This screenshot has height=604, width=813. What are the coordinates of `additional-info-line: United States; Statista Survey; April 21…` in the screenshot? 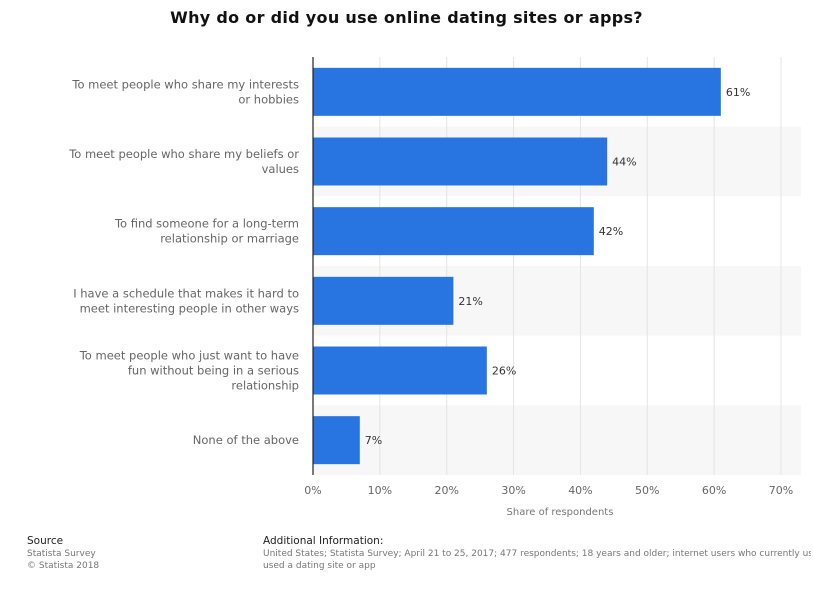 It's located at (537, 554).